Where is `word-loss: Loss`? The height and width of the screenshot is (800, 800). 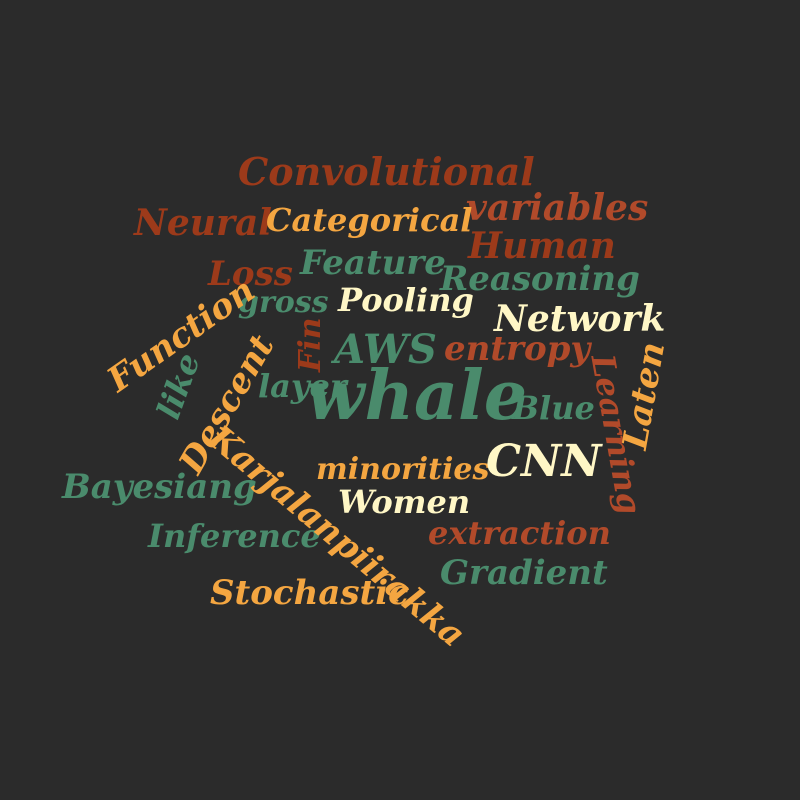
word-loss: Loss is located at coordinates (250, 274).